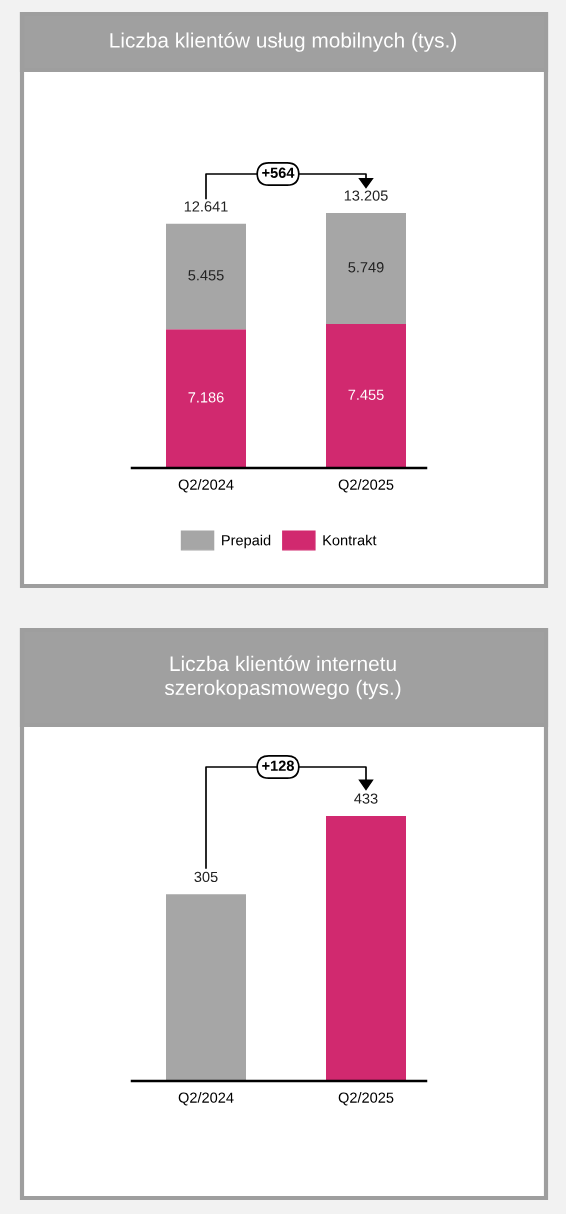 The image size is (566, 1214). What do you see at coordinates (366, 798) in the screenshot?
I see `data-label: 433` at bounding box center [366, 798].